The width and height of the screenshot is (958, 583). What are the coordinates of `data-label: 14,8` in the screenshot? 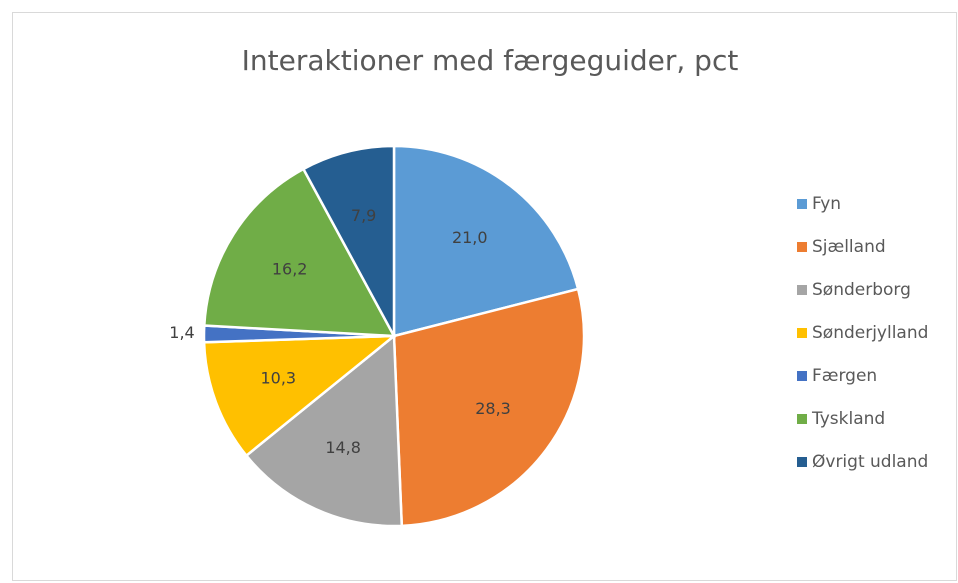 It's located at (343, 447).